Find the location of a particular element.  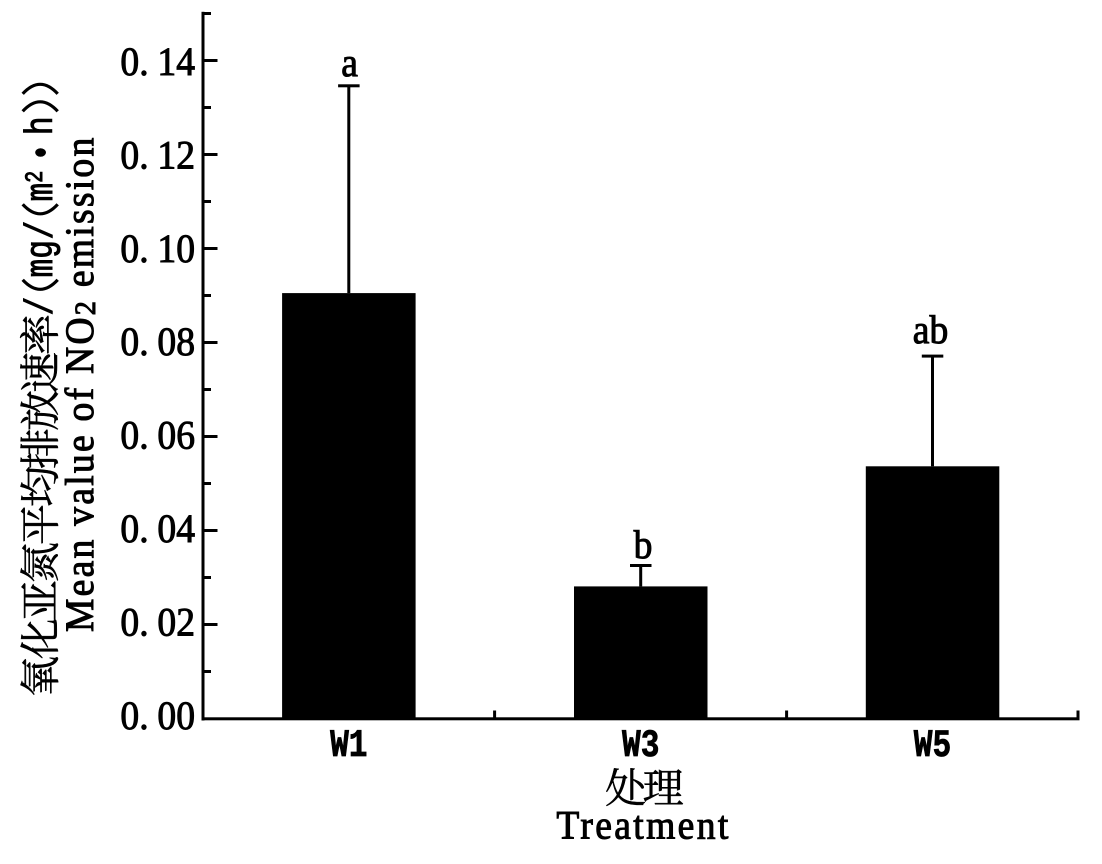

svg-text:0.02: 0. 02 is located at coordinates (157, 622).